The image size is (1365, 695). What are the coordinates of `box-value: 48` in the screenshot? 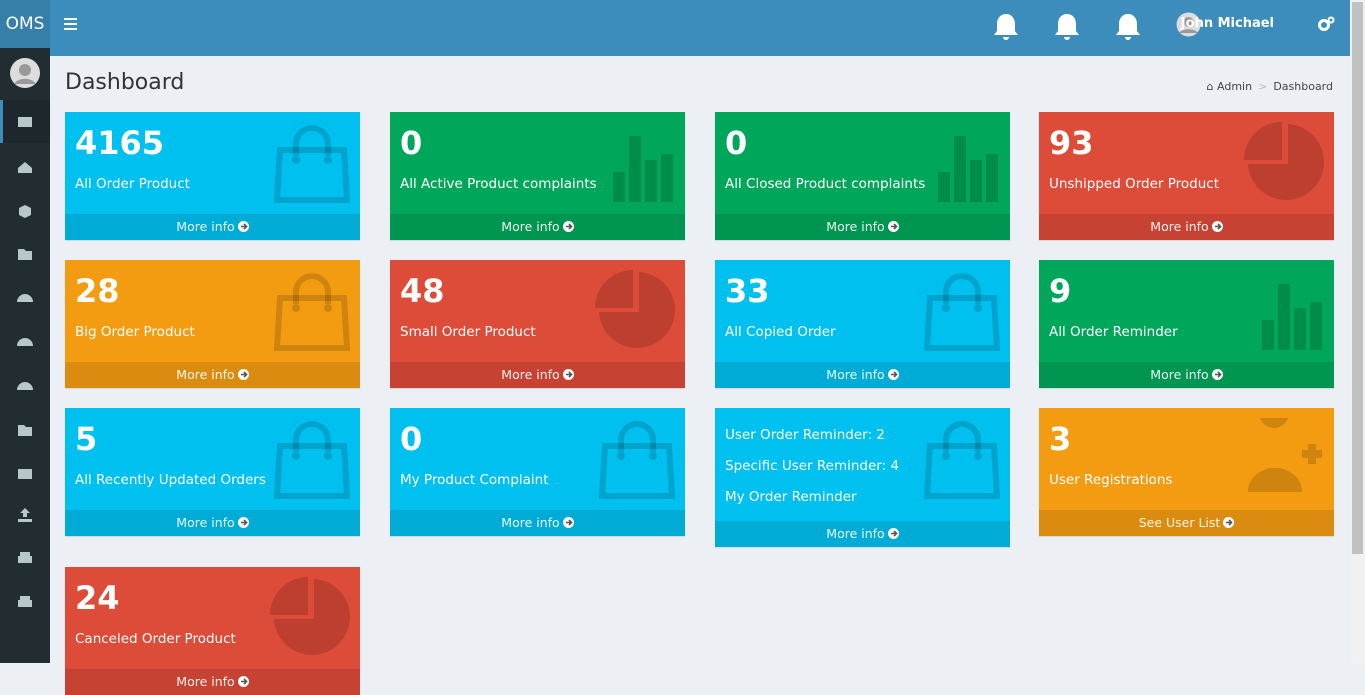 It's located at (422, 291).